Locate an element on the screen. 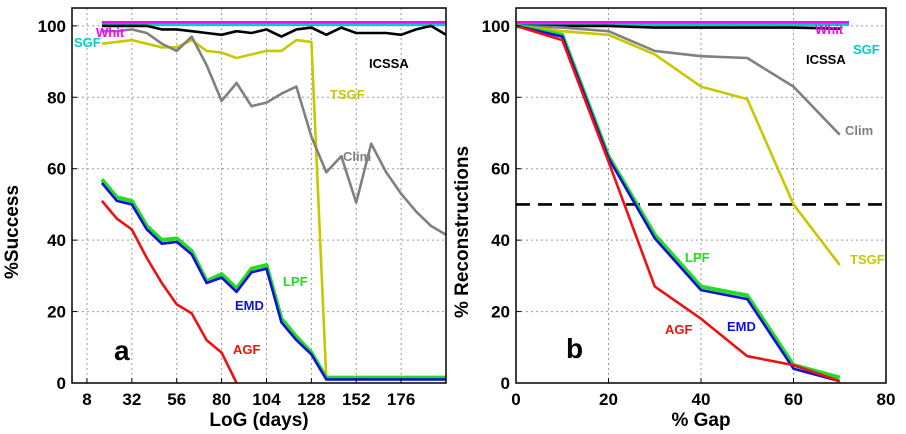 This screenshot has width=906, height=434. x-tick-label: 152 is located at coordinates (356, 399).